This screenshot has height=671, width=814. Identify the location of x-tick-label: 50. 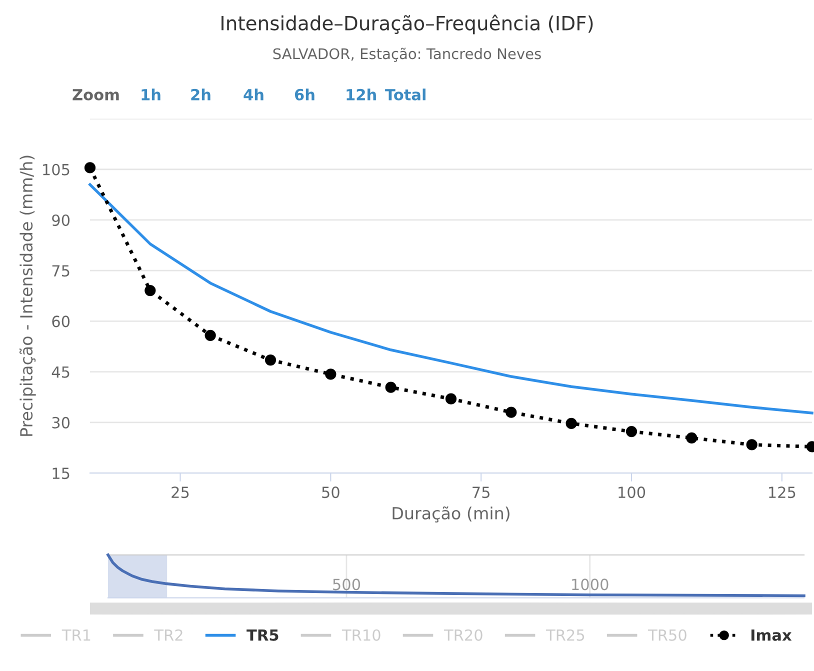
(331, 492).